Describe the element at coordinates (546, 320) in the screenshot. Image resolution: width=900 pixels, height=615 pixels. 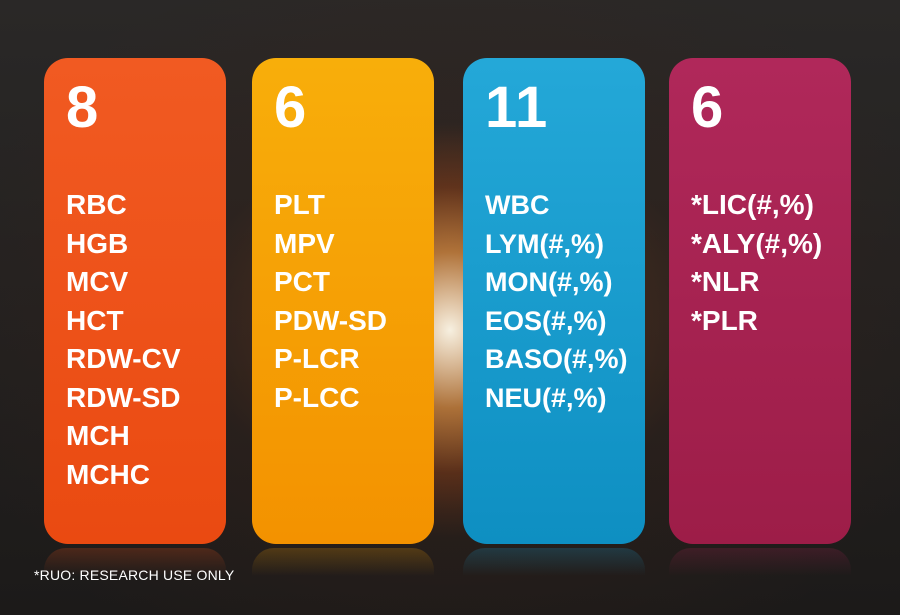
I see `parameter-item: EOS(#,%)` at that location.